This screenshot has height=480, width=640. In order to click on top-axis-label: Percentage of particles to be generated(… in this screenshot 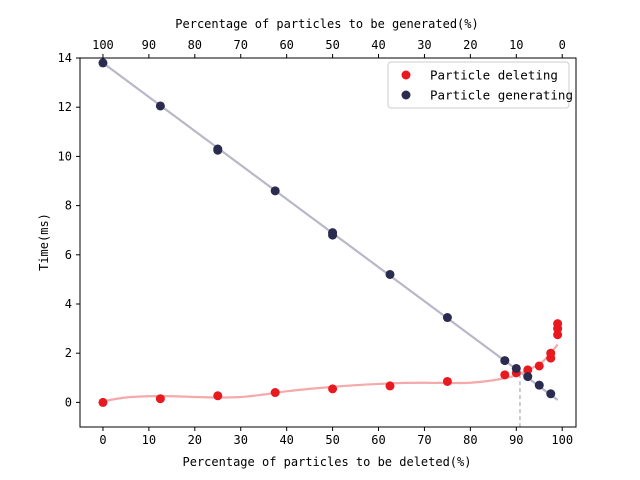, I will do `click(326, 24)`.